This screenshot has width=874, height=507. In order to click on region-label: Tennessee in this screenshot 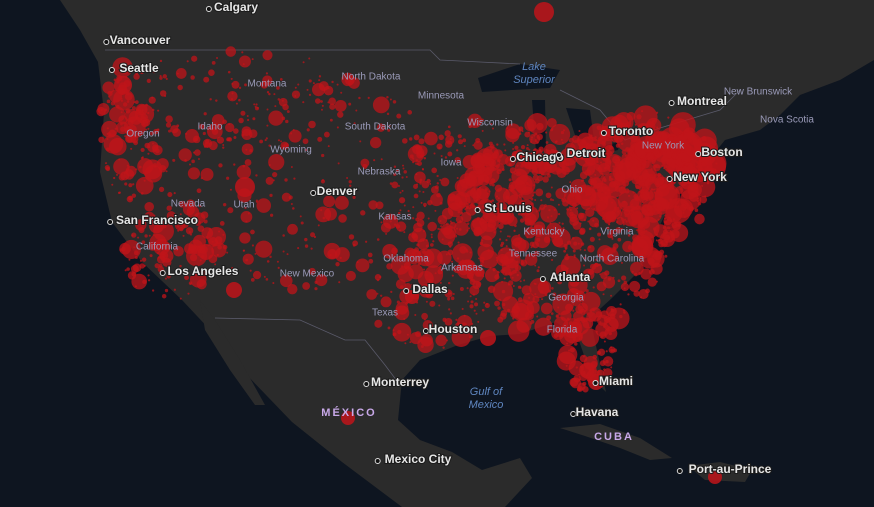, I will do `click(533, 254)`.